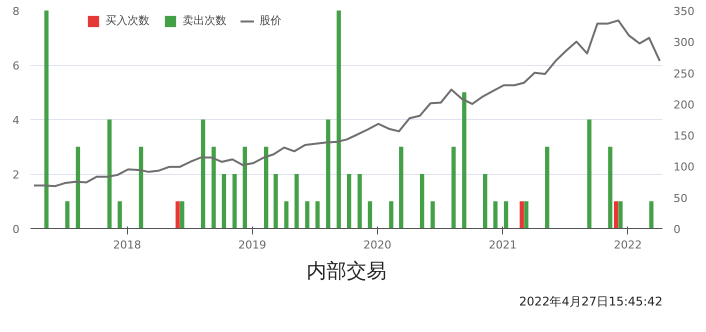 The width and height of the screenshot is (706, 332). I want to click on x-tick-label: 2020, so click(377, 245).